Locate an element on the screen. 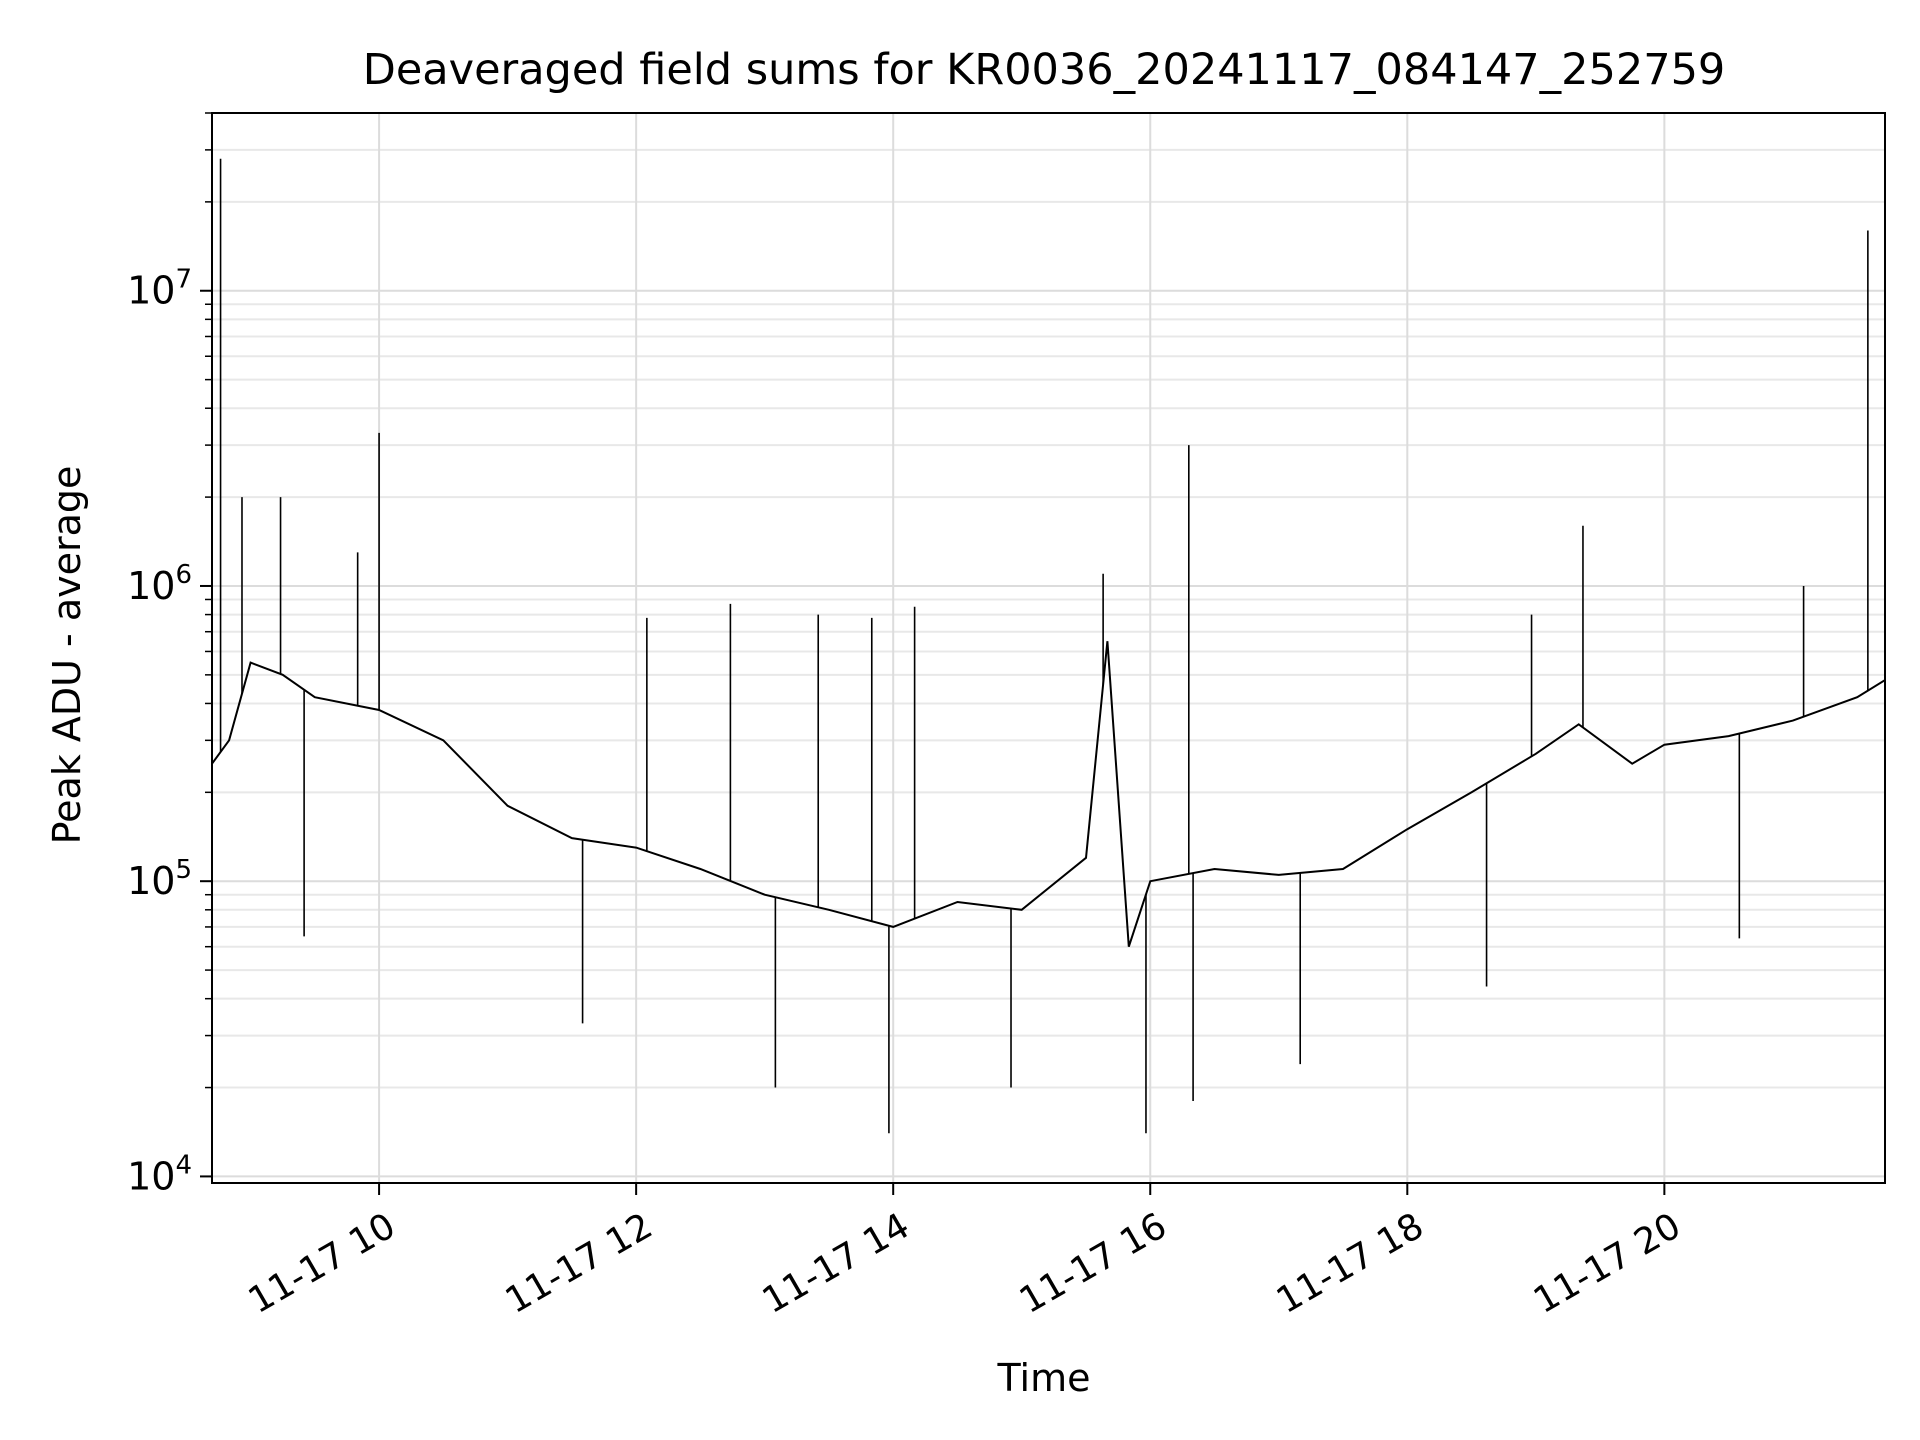 Image resolution: width=1920 pixels, height=1440 pixels. x-axis-label: Time is located at coordinates (1044, 1378).